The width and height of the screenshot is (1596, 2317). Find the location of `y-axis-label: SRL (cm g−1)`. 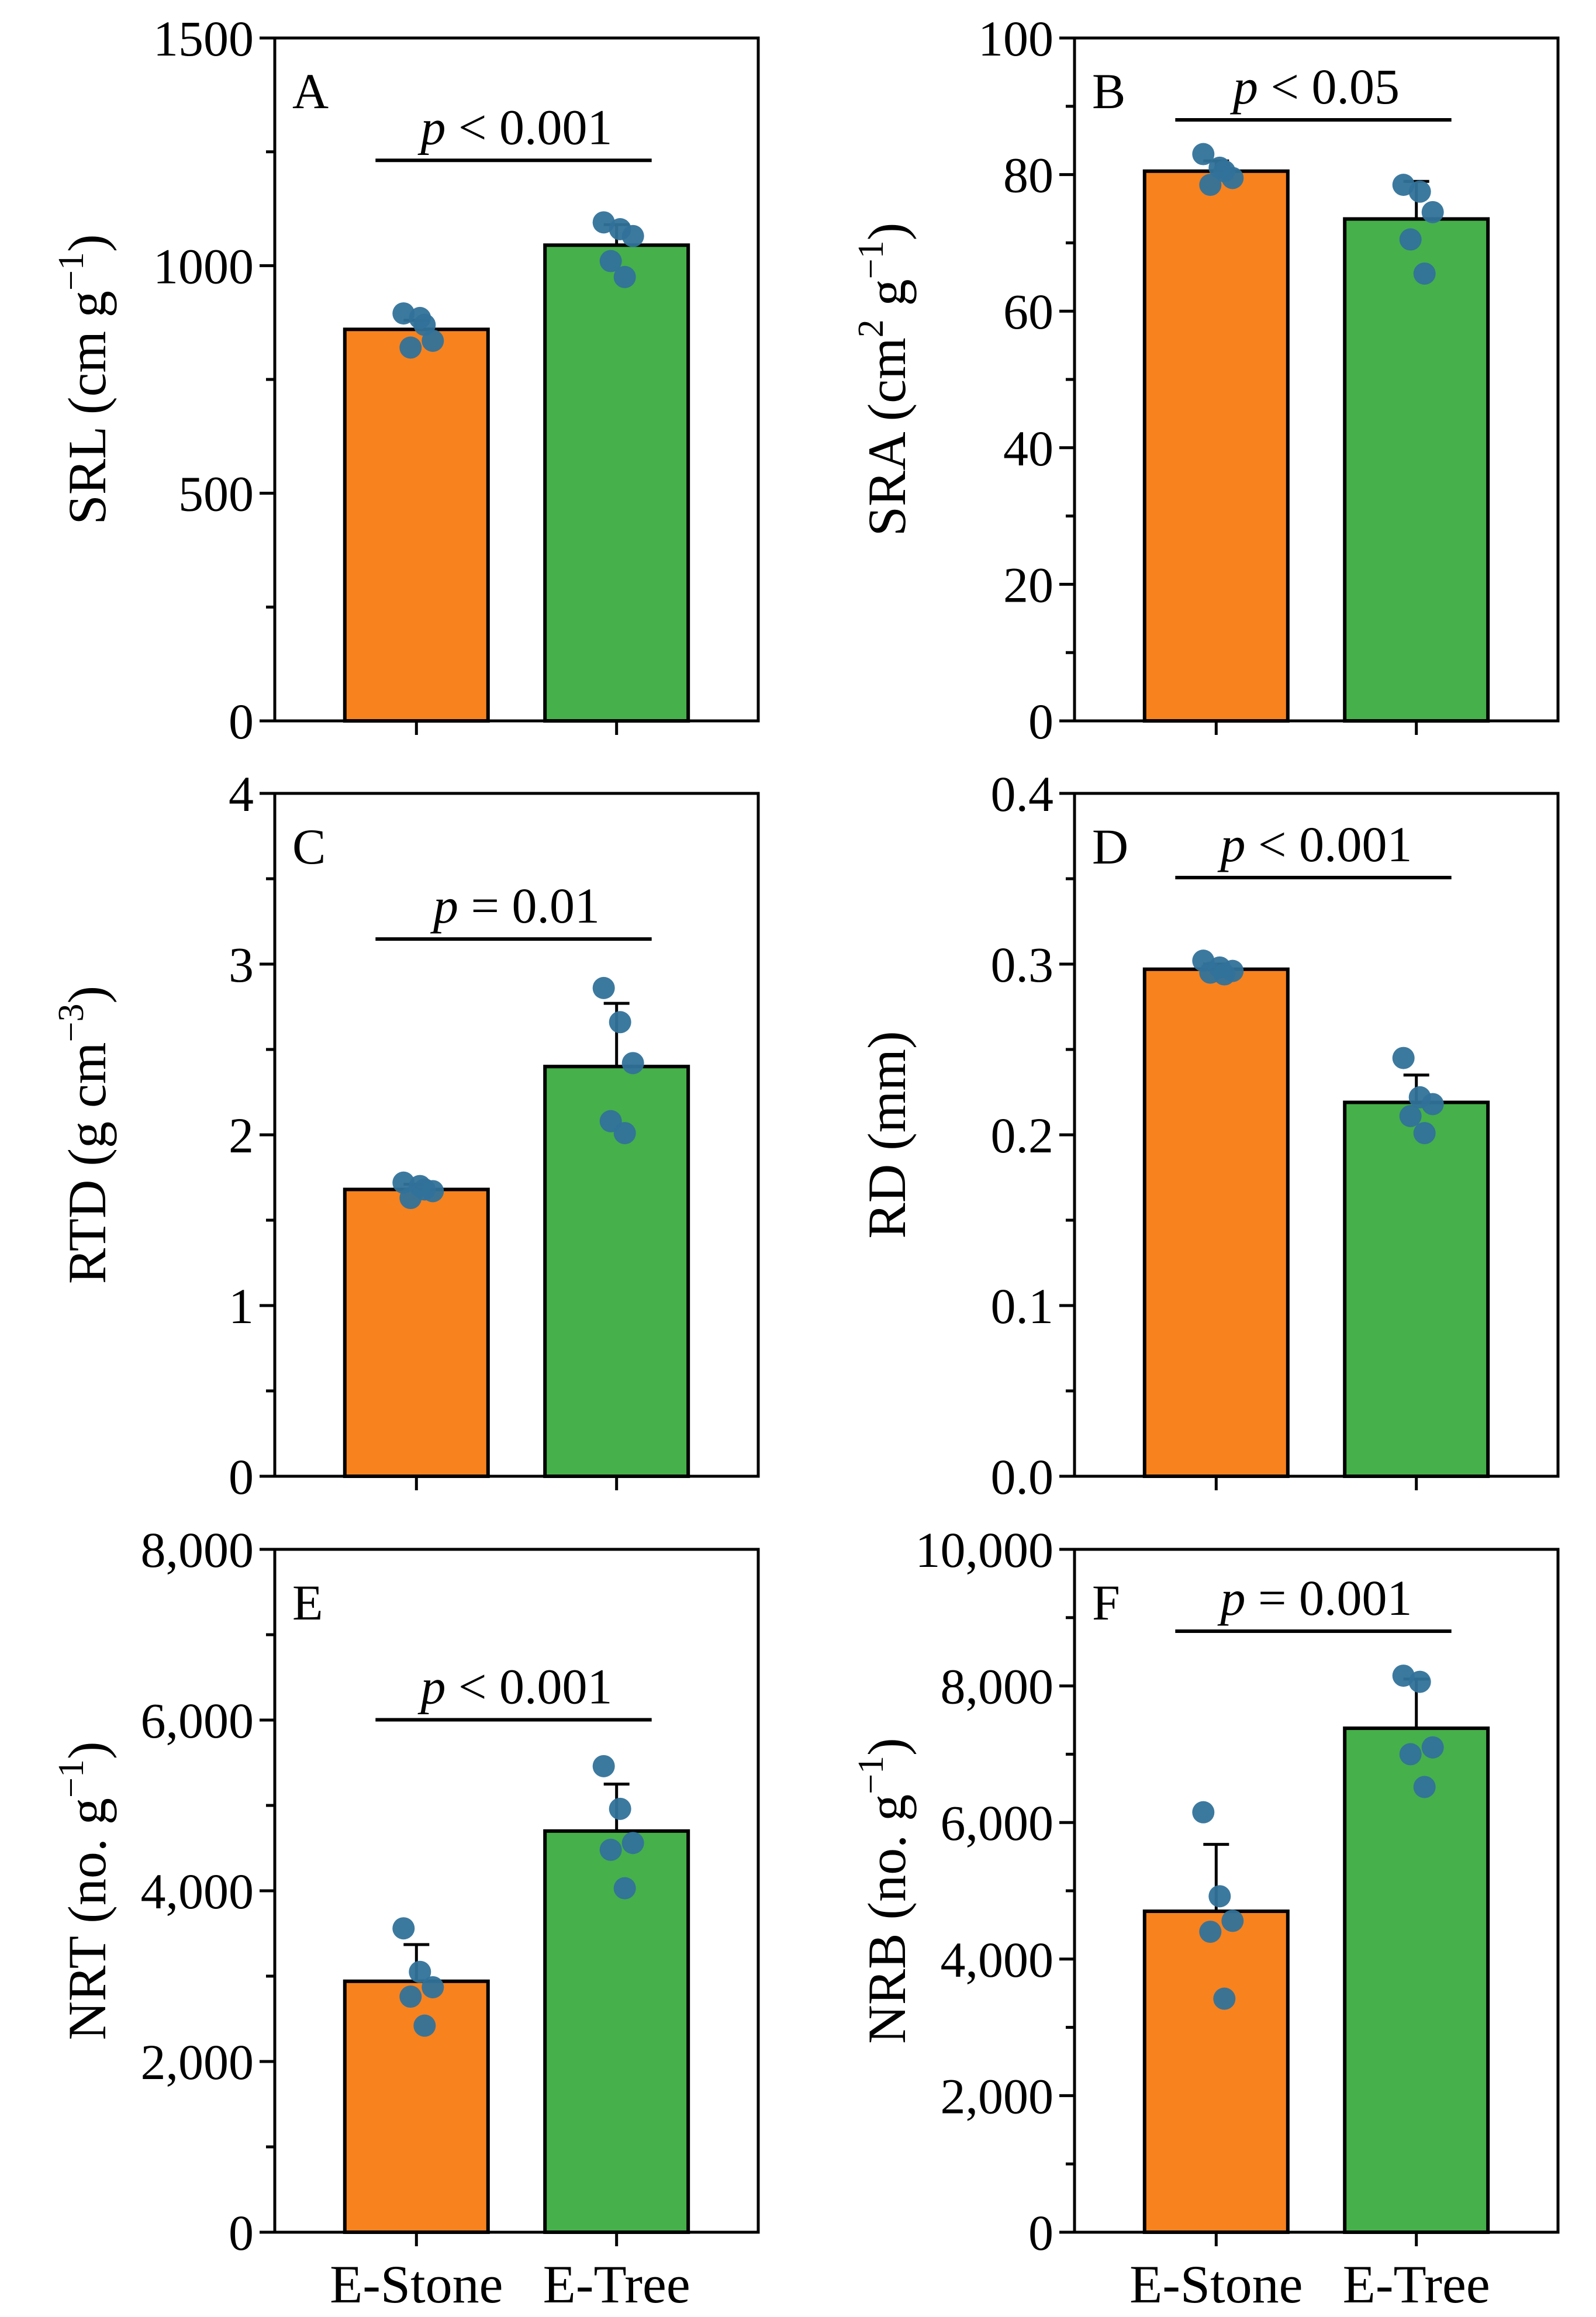

y-axis-label: SRL (cm g−1) is located at coordinates (84, 379).